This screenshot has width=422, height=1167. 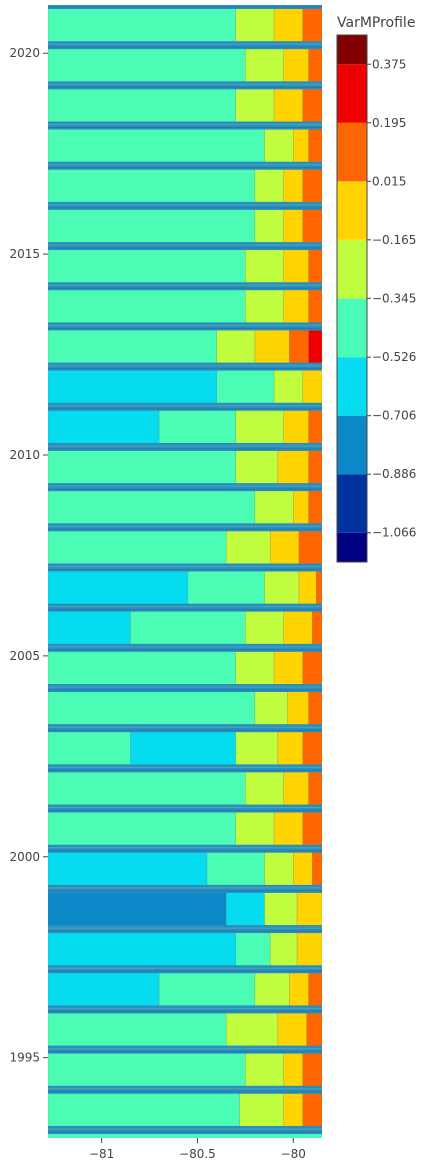 I want to click on colorbar-tick-label: 0.375, so click(x=389, y=64).